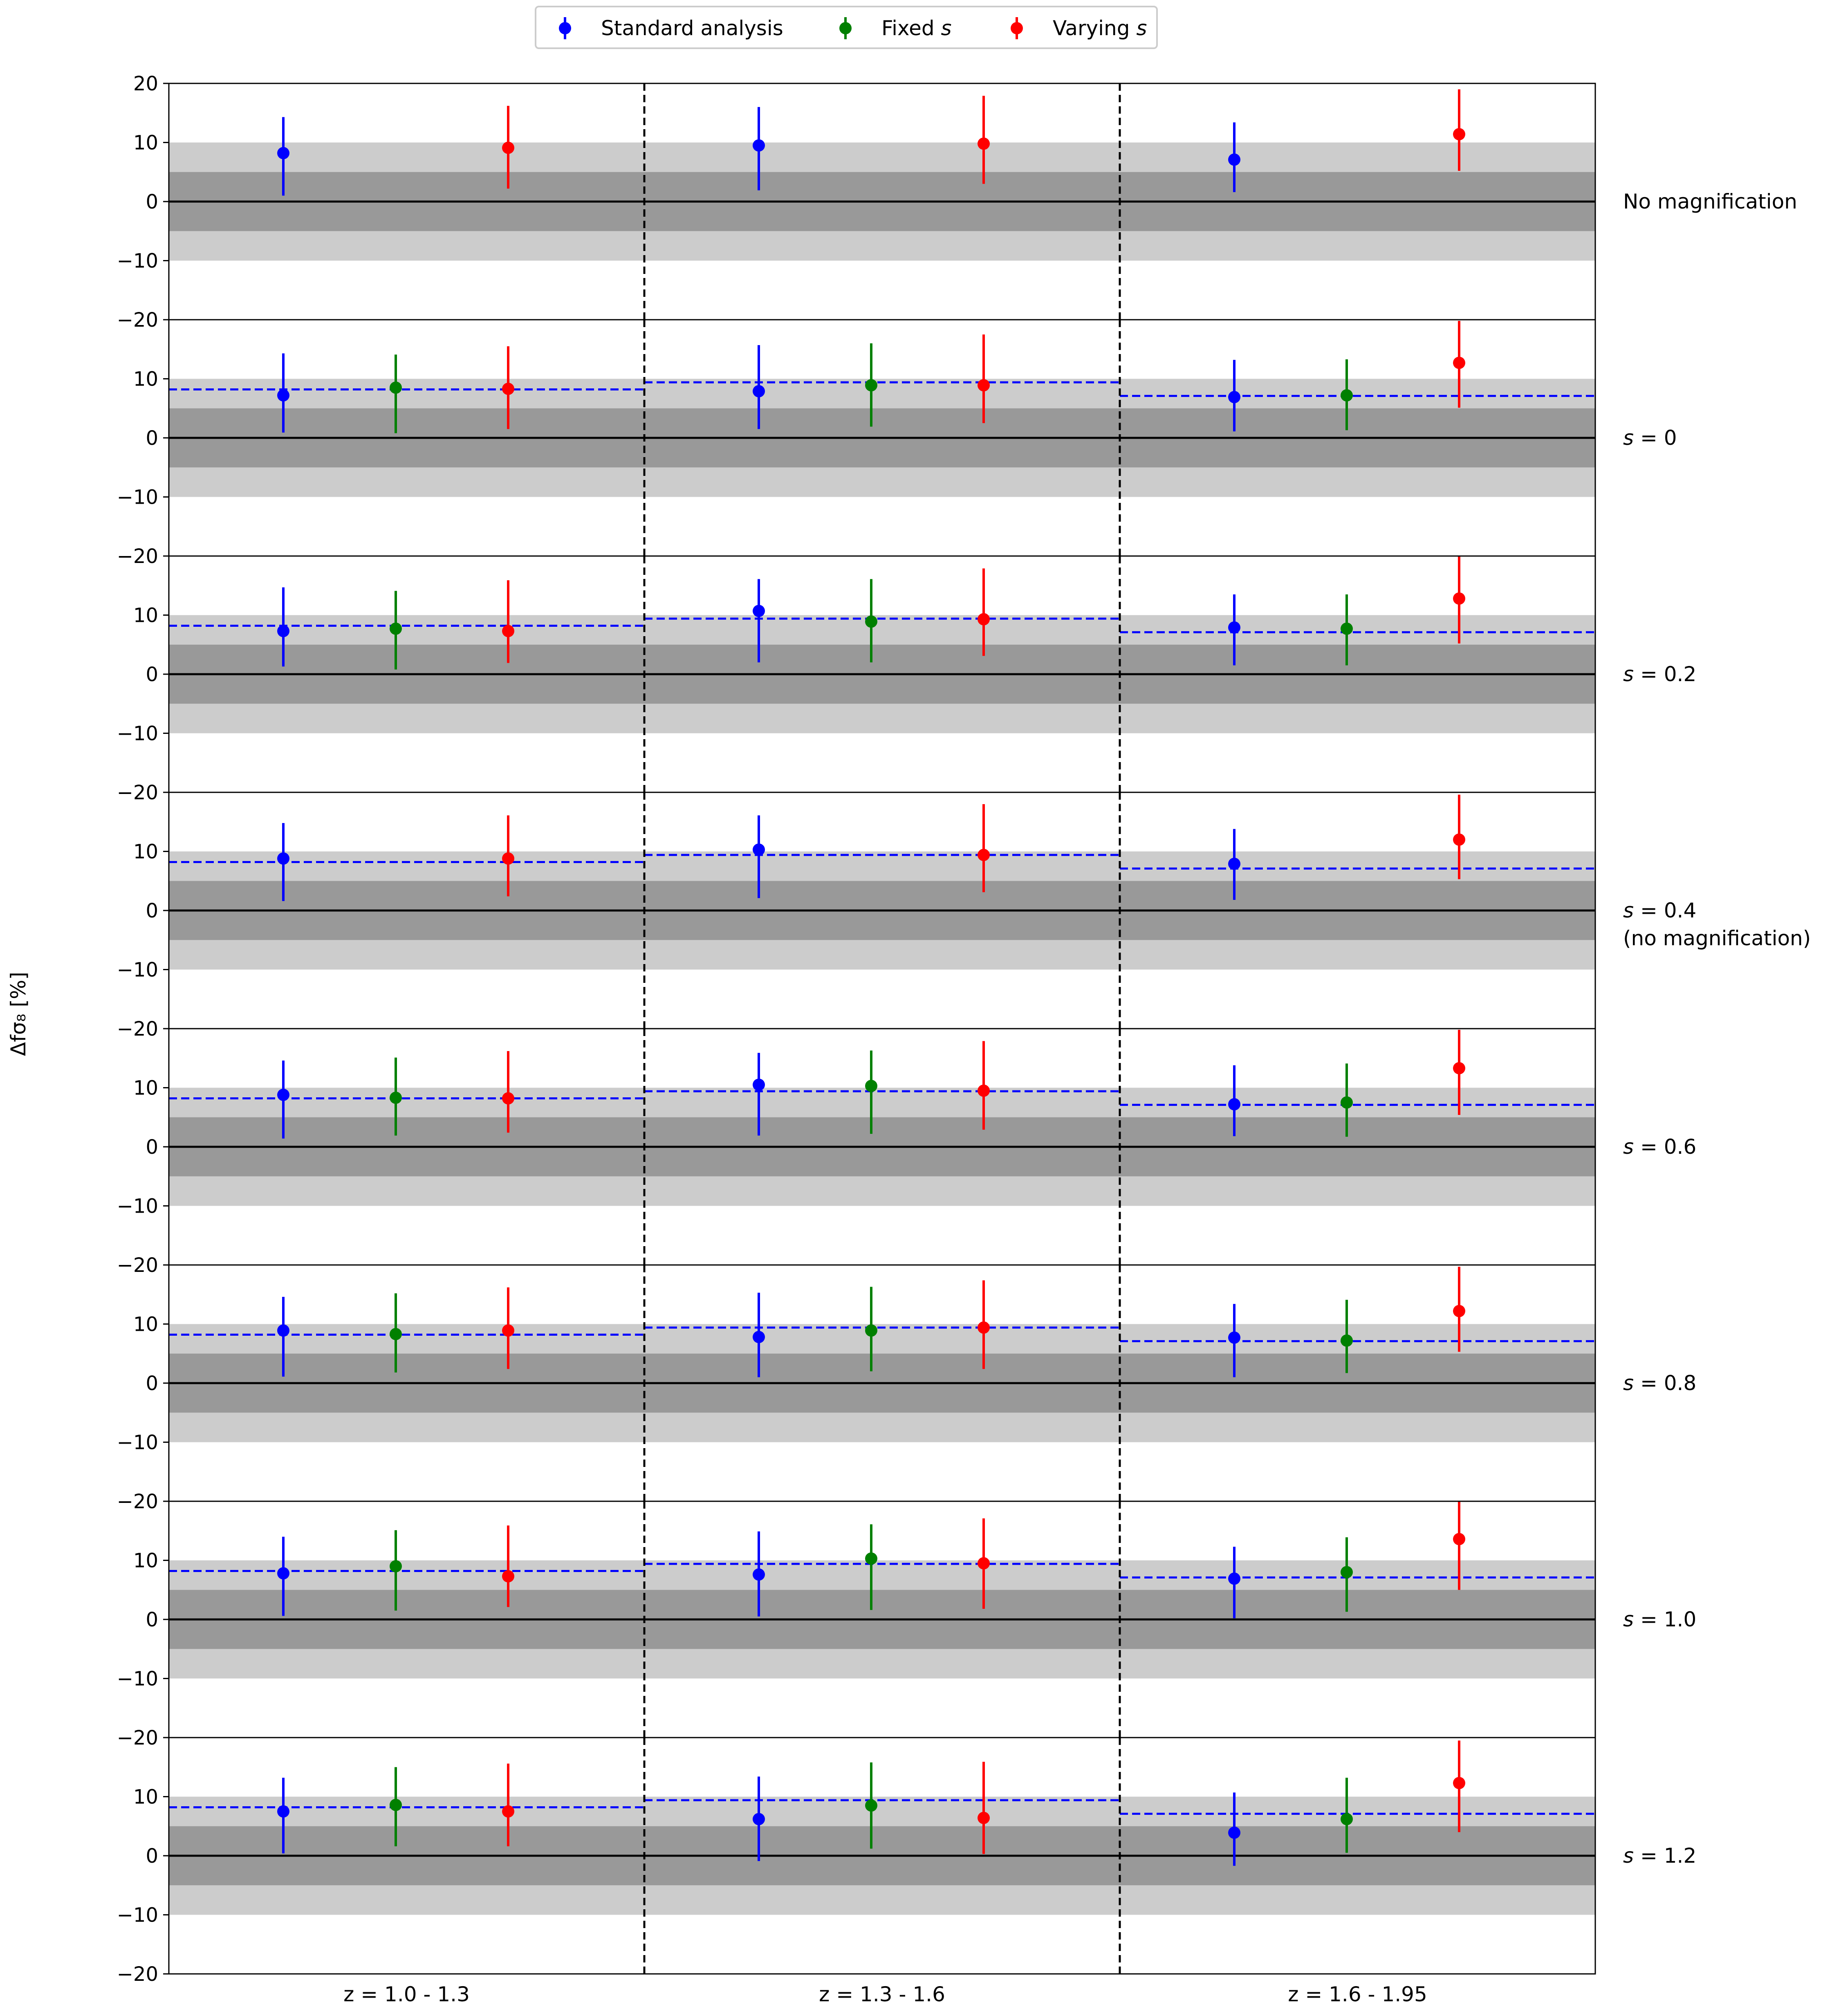 The height and width of the screenshot is (2016, 1823). I want to click on panel: −20 −10 0 10 s = 1.0, so click(906, 1624).